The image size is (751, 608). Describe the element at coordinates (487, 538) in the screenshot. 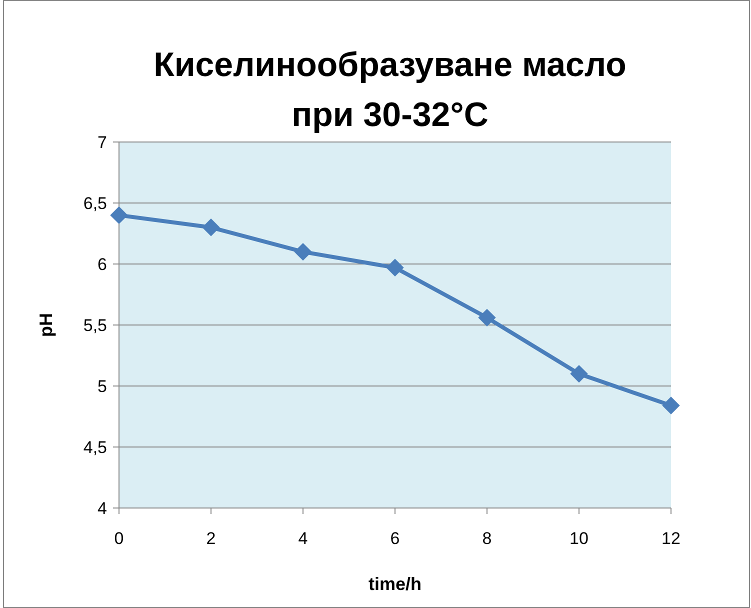

I see `x-tick-label: 8` at that location.